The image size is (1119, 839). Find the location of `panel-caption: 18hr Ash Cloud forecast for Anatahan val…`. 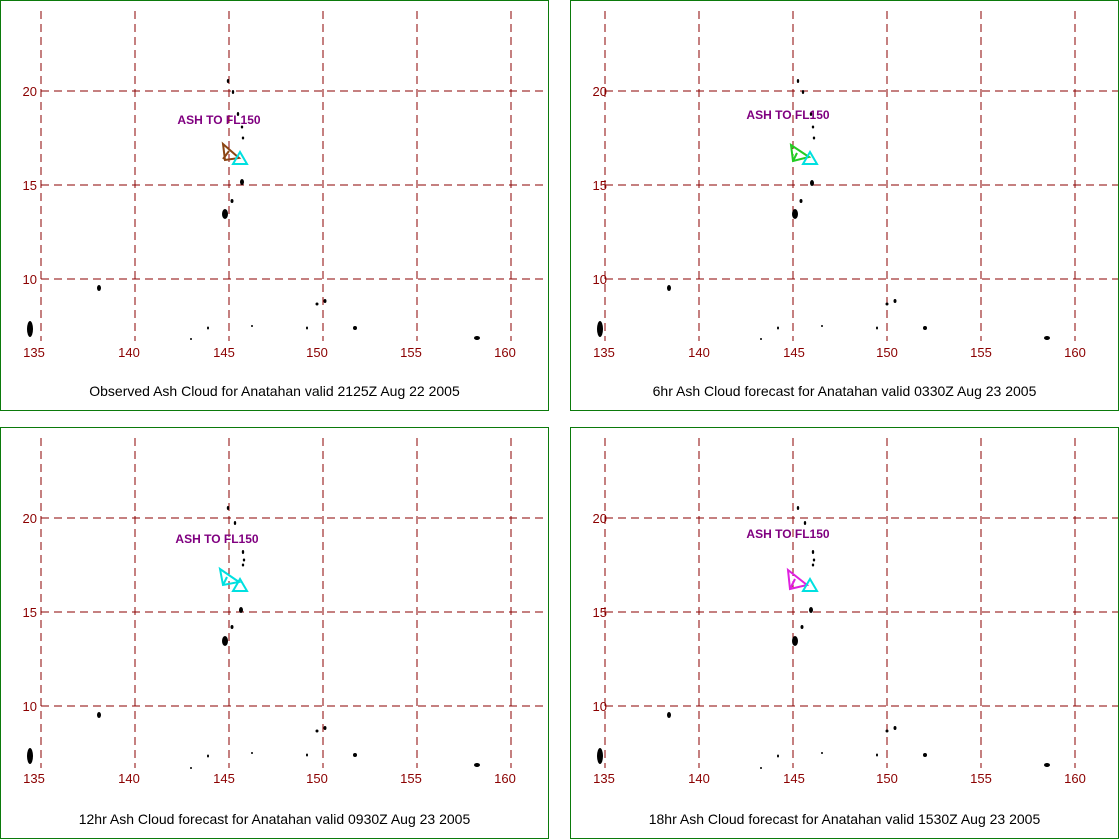

panel-caption: 18hr Ash Cloud forecast for Anatahan val… is located at coordinates (844, 819).